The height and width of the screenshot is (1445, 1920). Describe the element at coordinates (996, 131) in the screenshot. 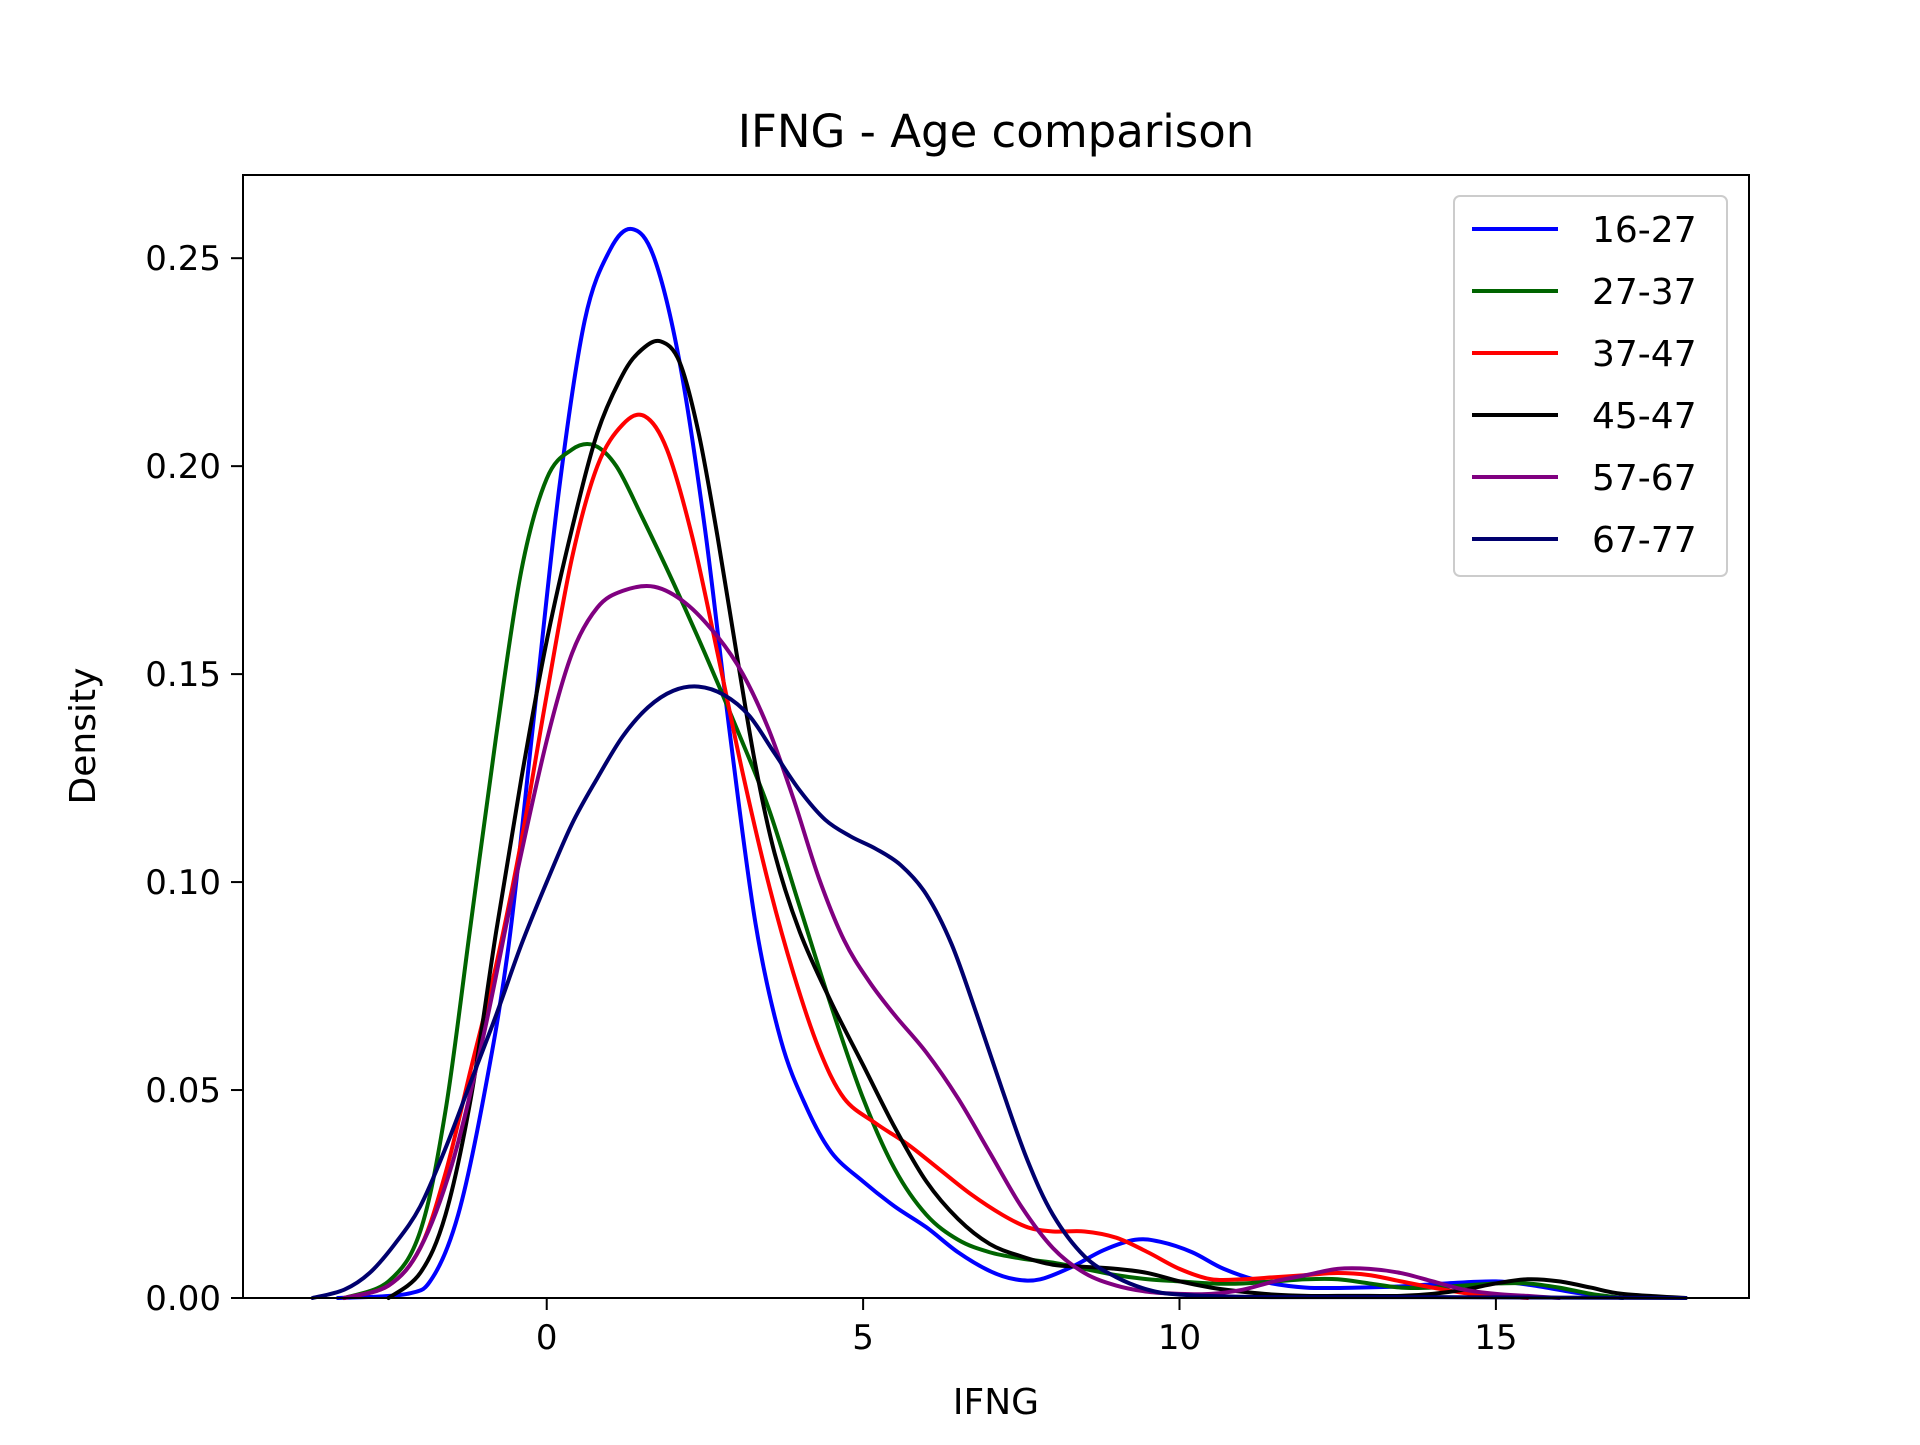

I see `chart-title: IFNG - Age comparison` at that location.